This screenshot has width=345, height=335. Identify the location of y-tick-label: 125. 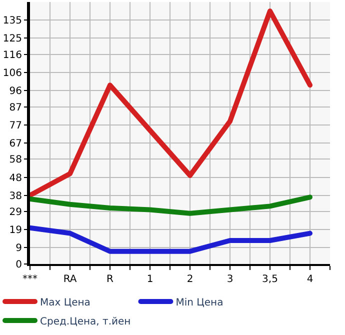
(12, 39).